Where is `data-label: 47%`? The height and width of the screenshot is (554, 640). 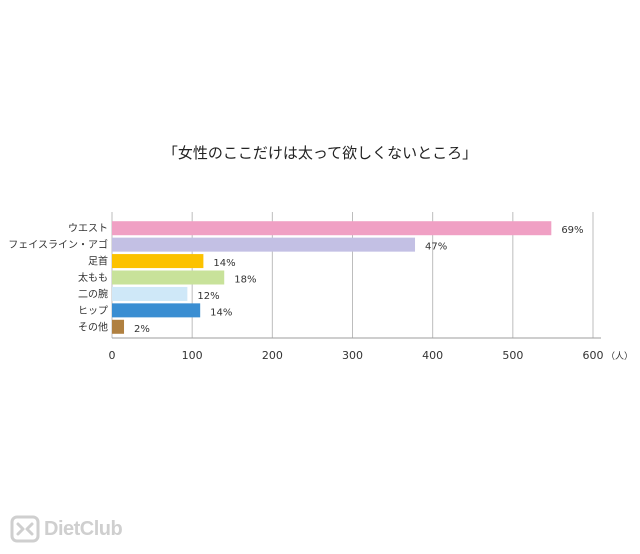
data-label: 47% is located at coordinates (436, 247).